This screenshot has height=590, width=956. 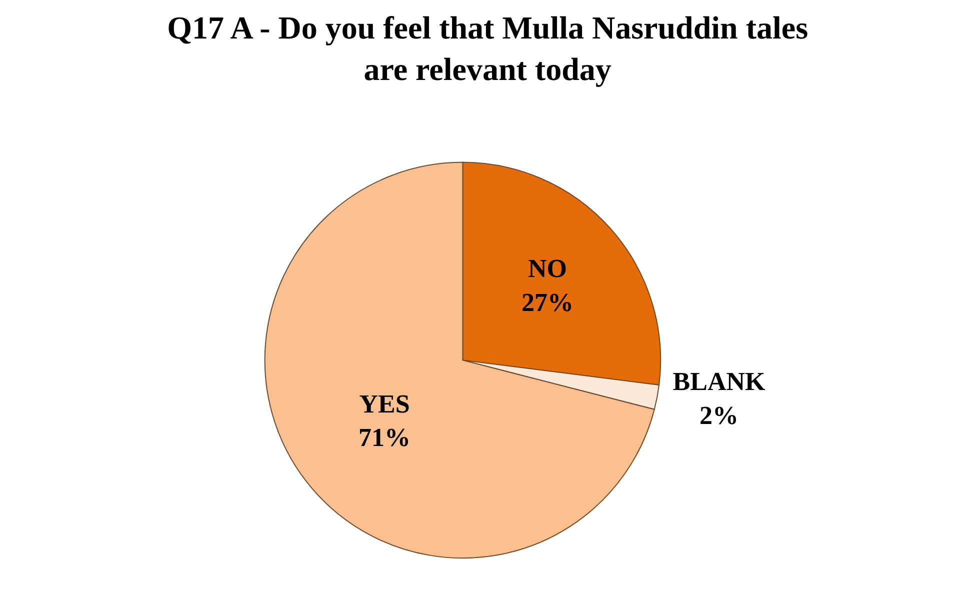 What do you see at coordinates (548, 302) in the screenshot?
I see `data-label: 27%` at bounding box center [548, 302].